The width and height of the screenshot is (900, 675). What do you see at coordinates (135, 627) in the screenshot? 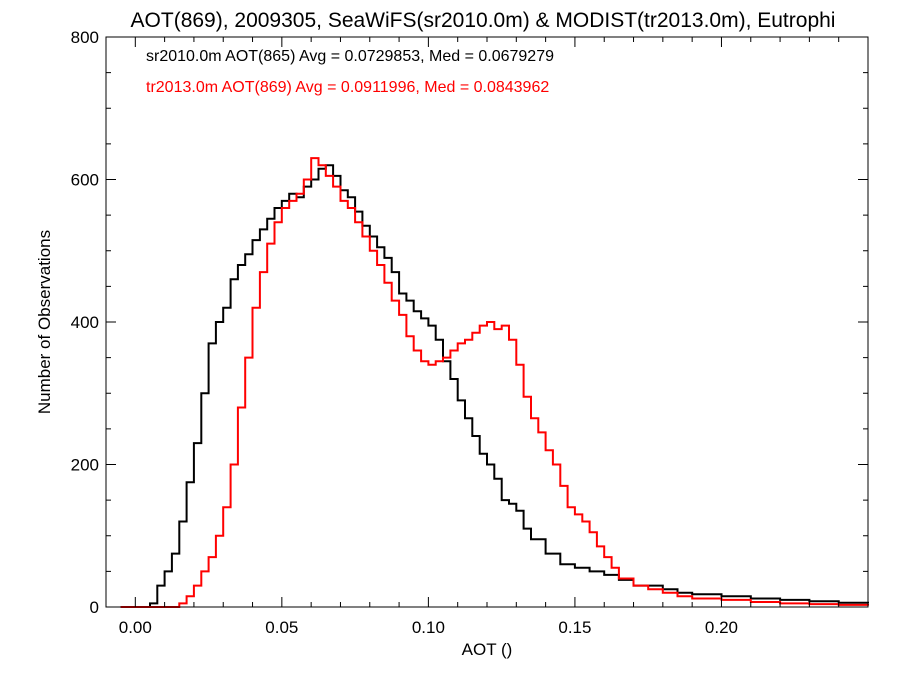
I see `x-tick-label: 0.00` at bounding box center [135, 627].